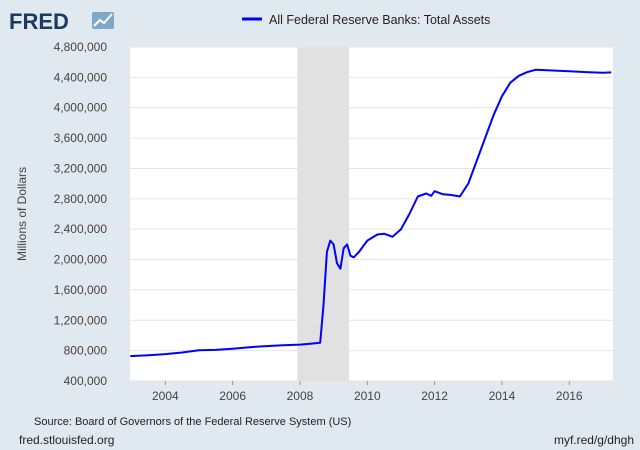 The height and width of the screenshot is (450, 640). What do you see at coordinates (165, 396) in the screenshot?
I see `x-tick-label: 2004` at bounding box center [165, 396].